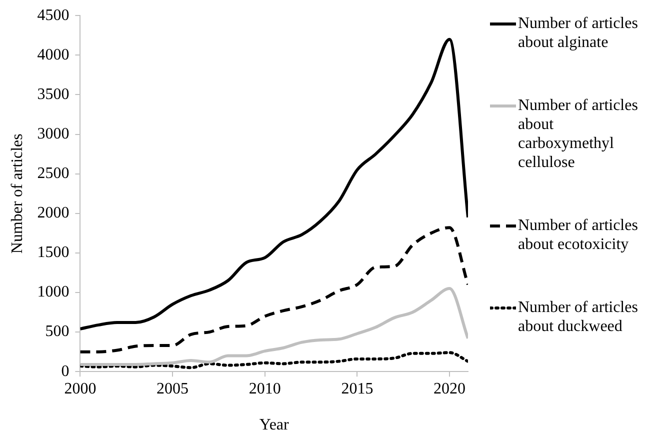 The height and width of the screenshot is (443, 665). I want to click on x-tick-label: 2020, so click(450, 389).